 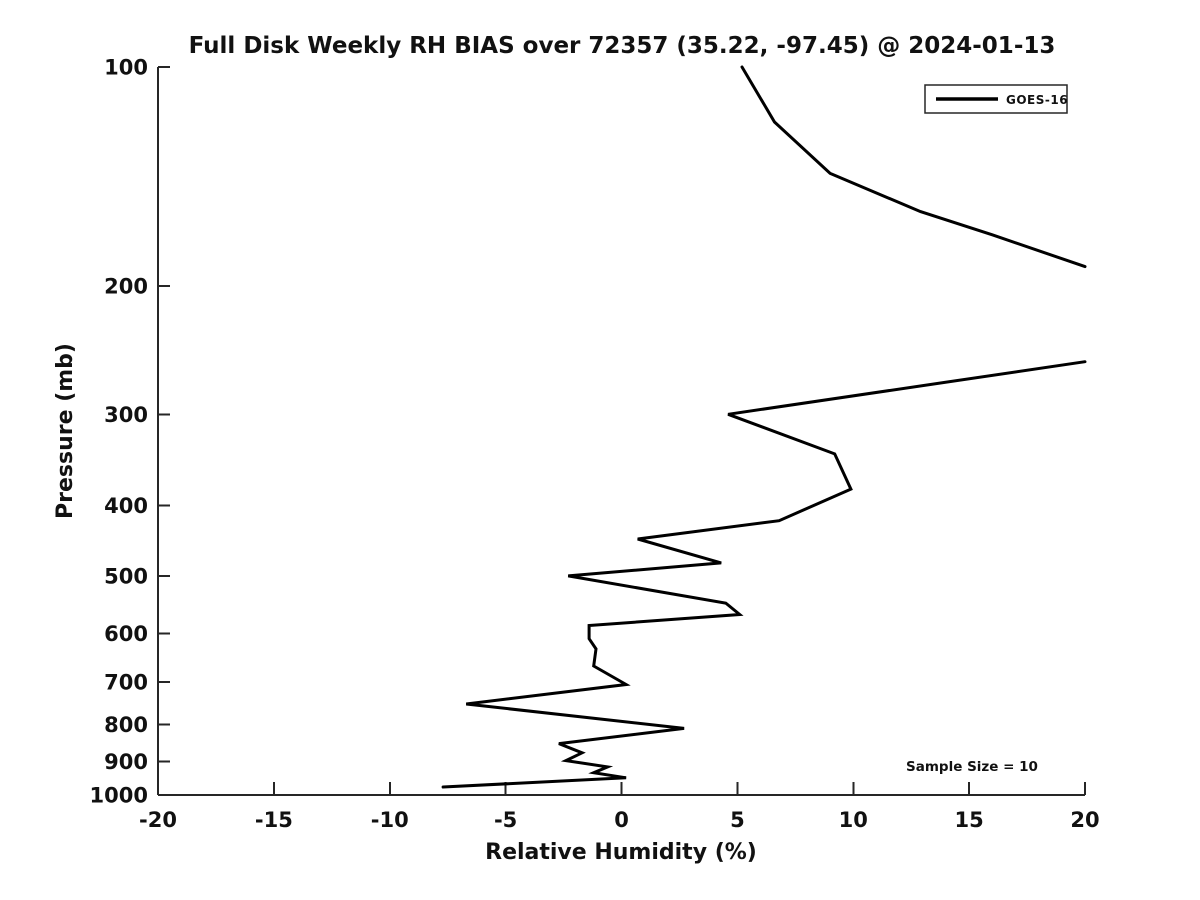 What do you see at coordinates (621, 820) in the screenshot?
I see `x-tick-label: 0` at bounding box center [621, 820].